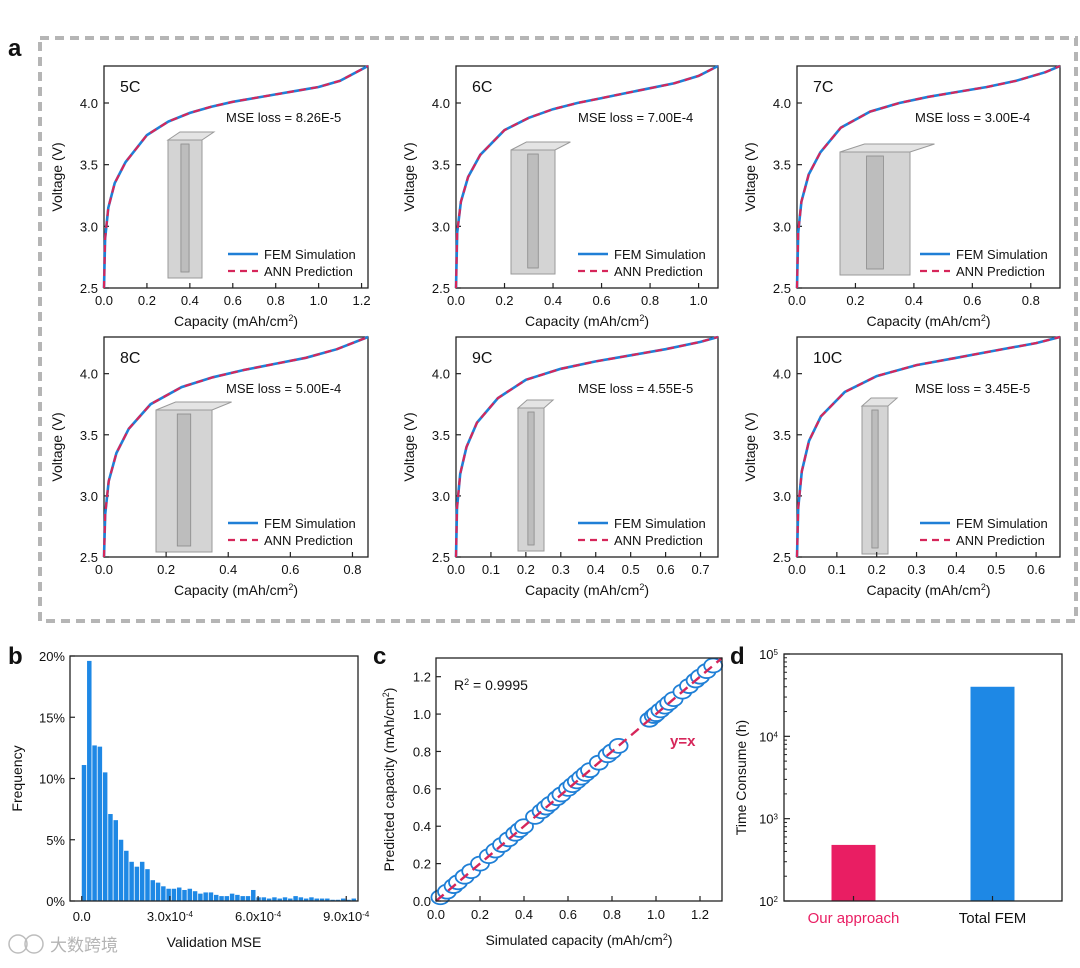 The height and width of the screenshot is (968, 1080). I want to click on category-label: Our approach, so click(854, 918).